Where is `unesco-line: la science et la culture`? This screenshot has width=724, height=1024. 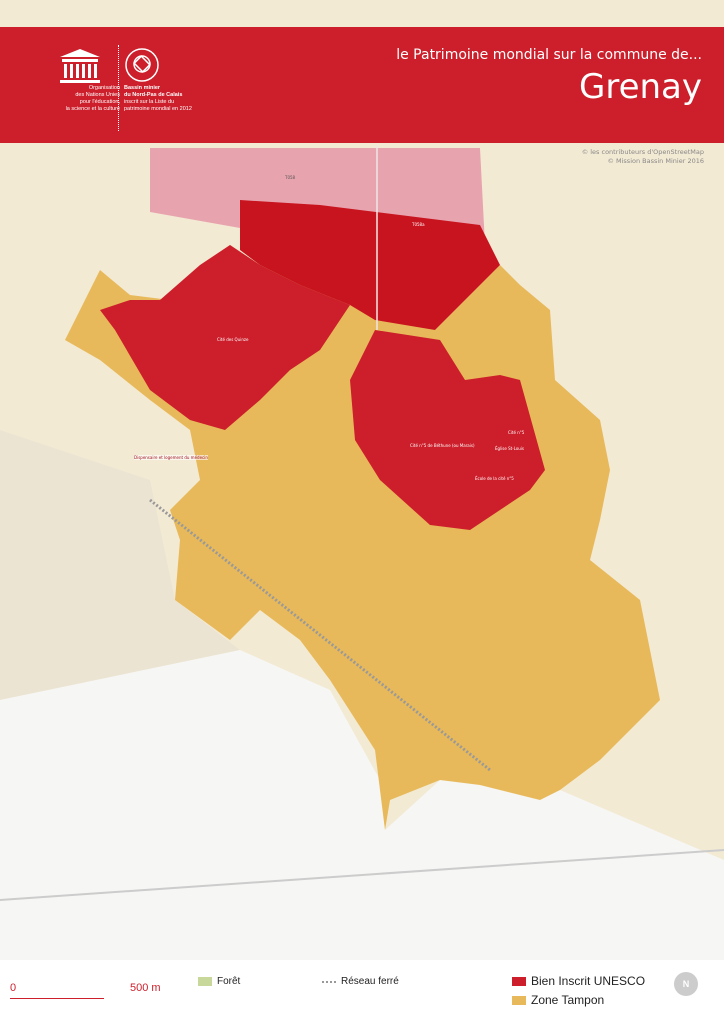
unesco-line: la science et la culture is located at coordinates (92, 109).